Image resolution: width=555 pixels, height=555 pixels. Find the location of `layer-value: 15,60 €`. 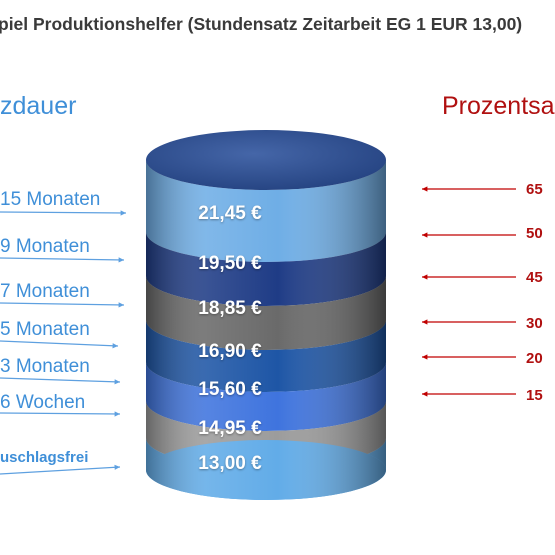

layer-value: 15,60 € is located at coordinates (230, 389).